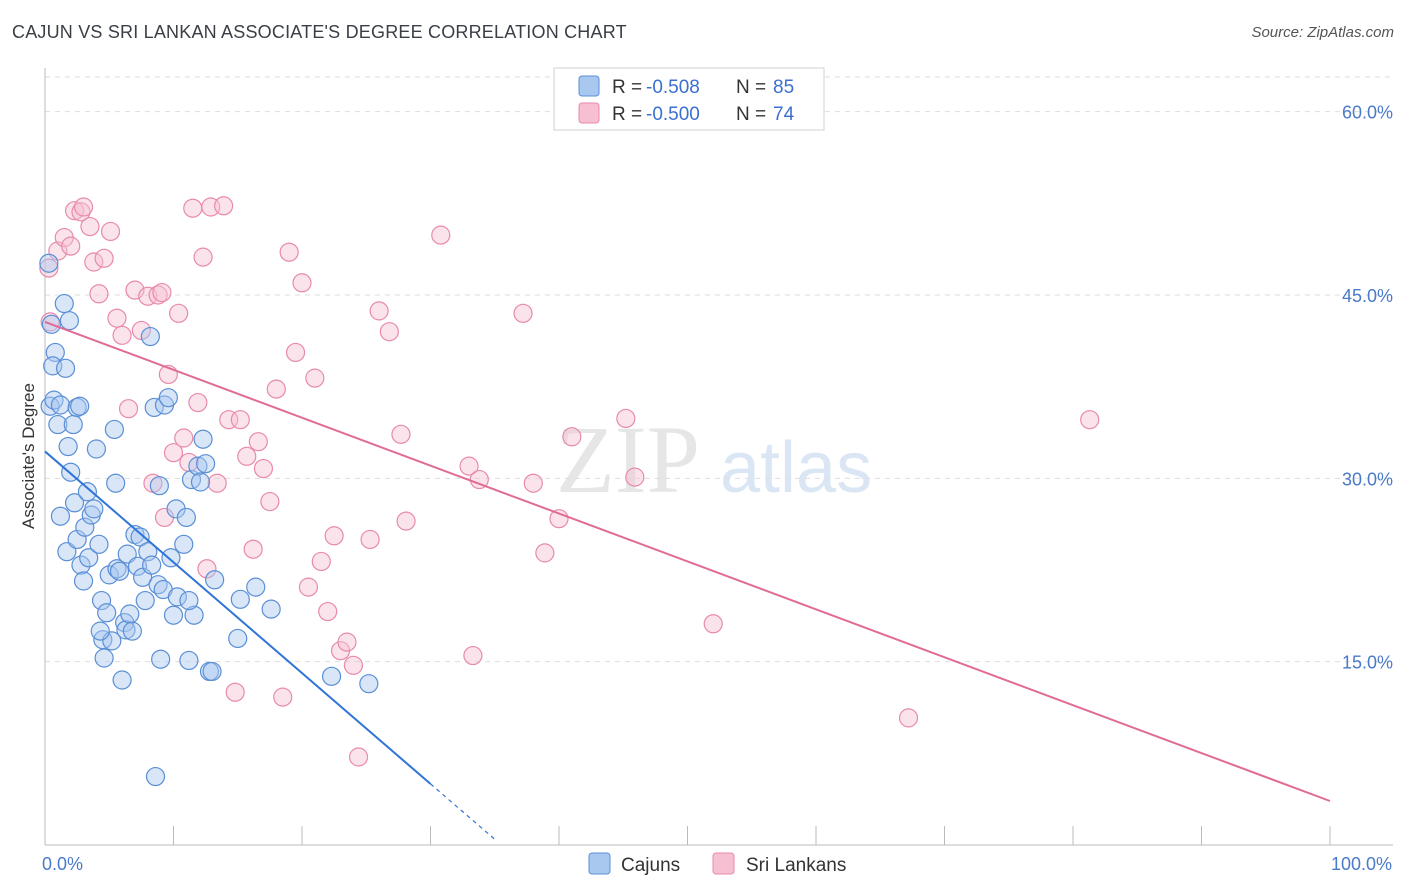 The image size is (1406, 892). Describe the element at coordinates (1367, 113) in the screenshot. I see `y-tick-label: 60.0%` at that location.